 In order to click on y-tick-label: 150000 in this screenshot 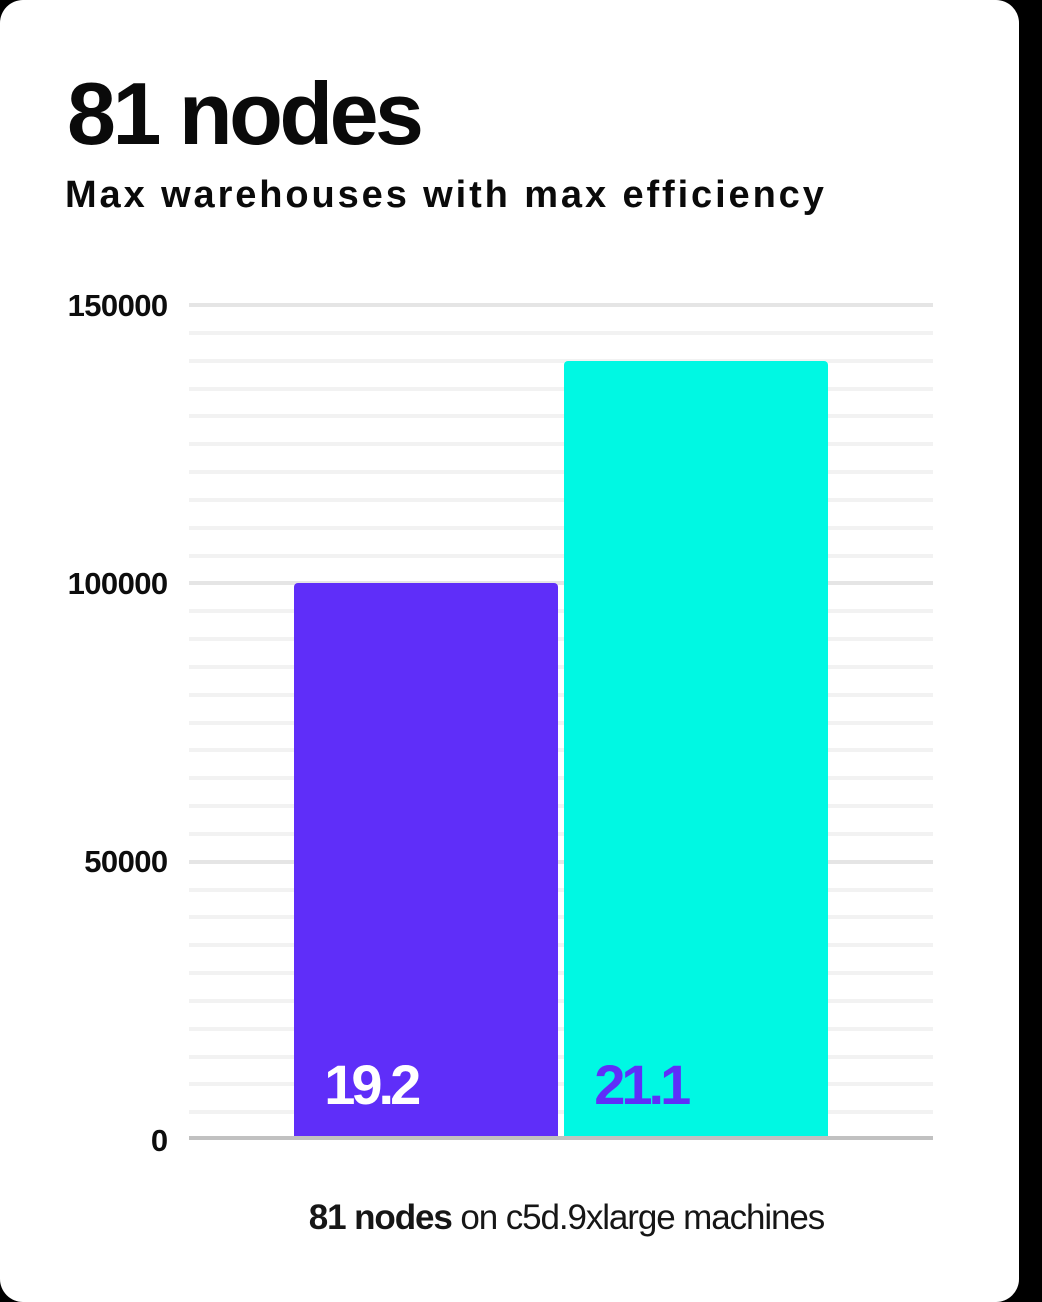, I will do `click(117, 305)`.